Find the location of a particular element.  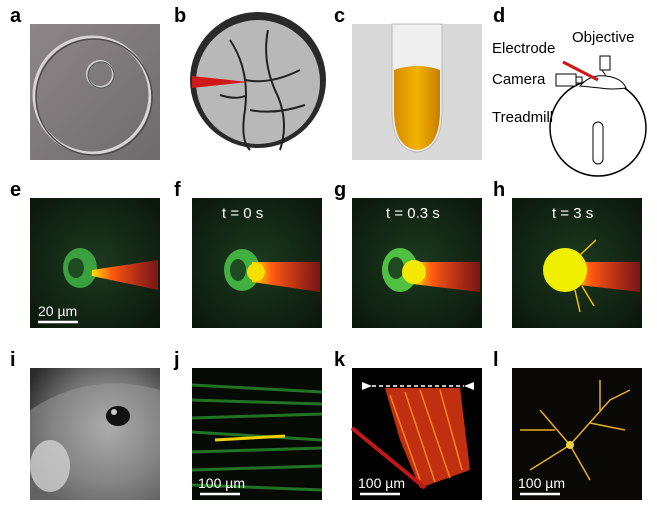

diagram-label: Treadmill is located at coordinates (522, 117).